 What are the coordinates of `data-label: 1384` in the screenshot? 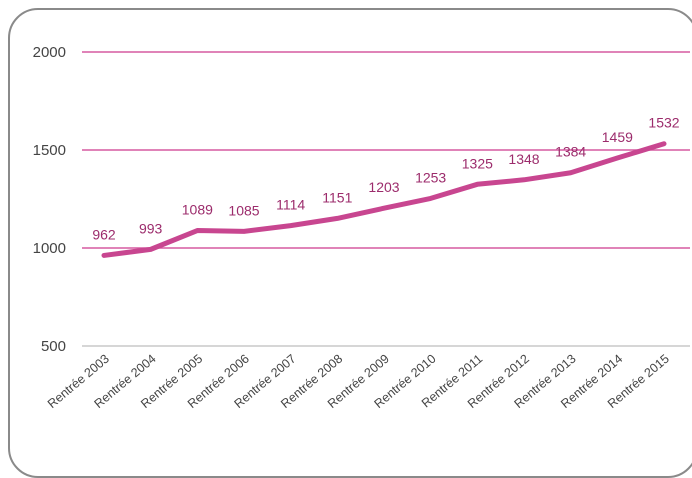 It's located at (570, 152).